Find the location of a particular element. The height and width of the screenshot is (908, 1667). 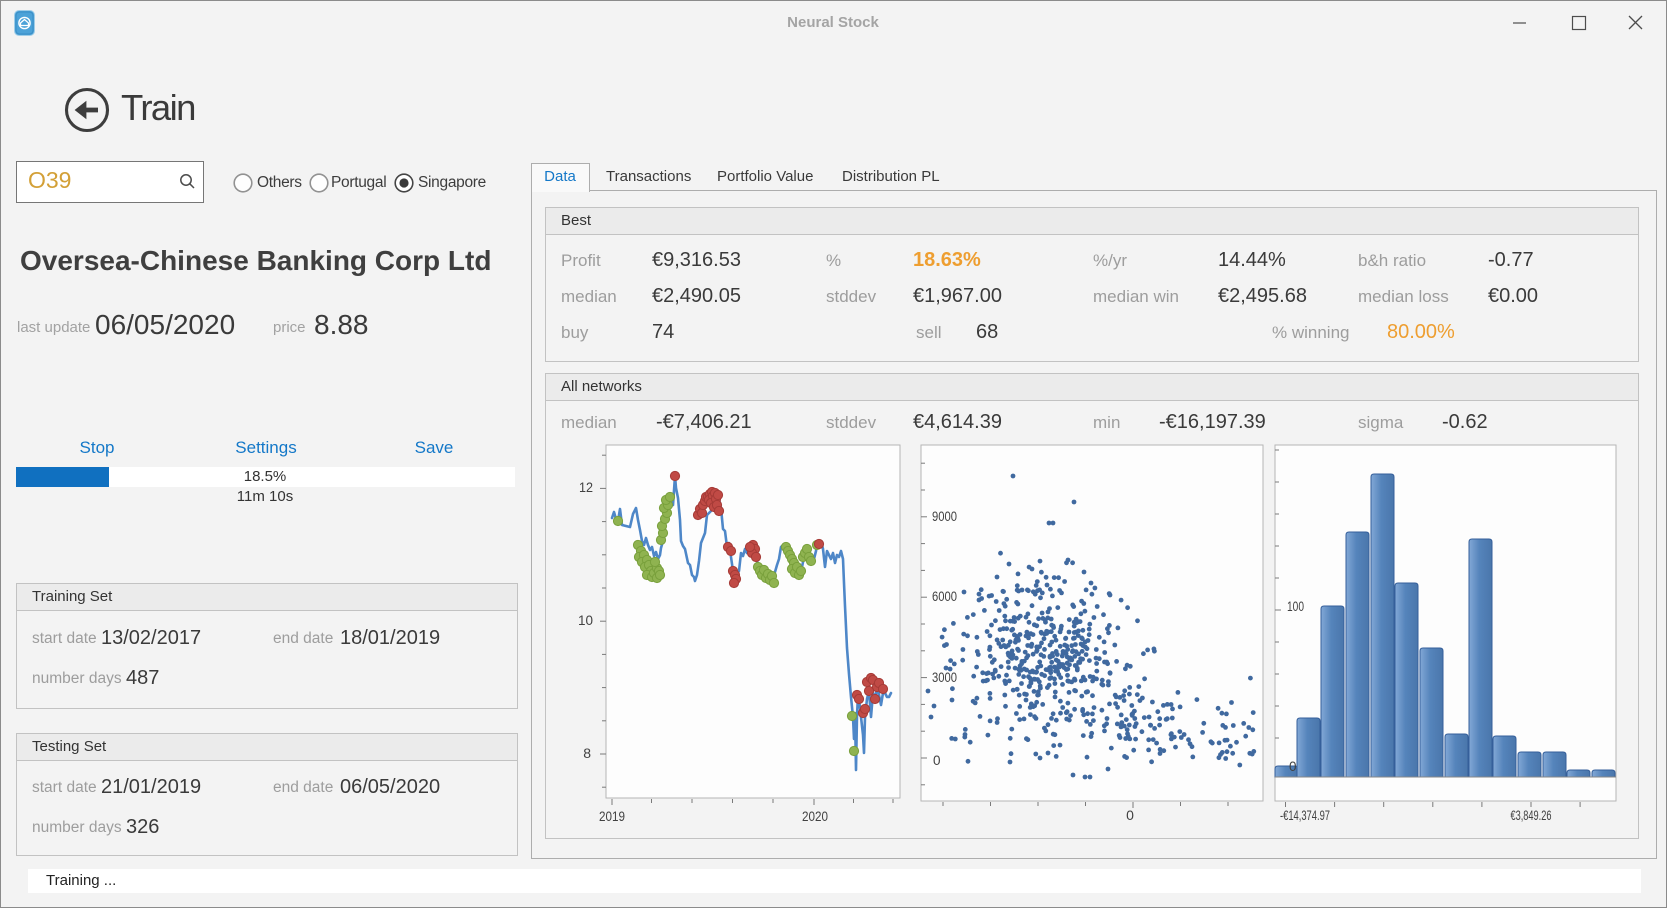

svg-text: 9000 is located at coordinates (944, 516).